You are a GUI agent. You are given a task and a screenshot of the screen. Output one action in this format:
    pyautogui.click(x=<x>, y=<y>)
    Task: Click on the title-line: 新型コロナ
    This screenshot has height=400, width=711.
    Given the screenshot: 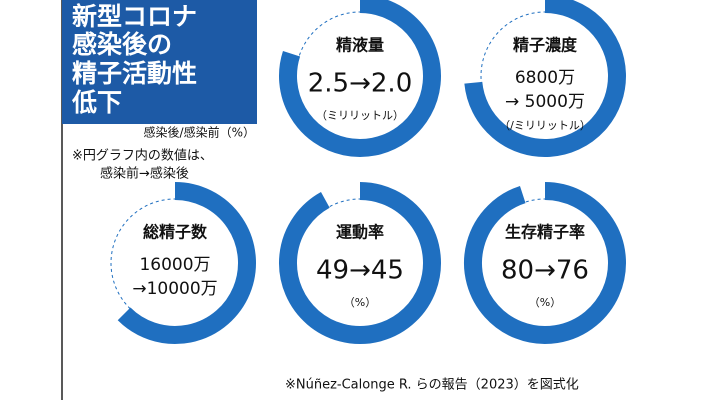 What is the action you would take?
    pyautogui.click(x=134, y=16)
    